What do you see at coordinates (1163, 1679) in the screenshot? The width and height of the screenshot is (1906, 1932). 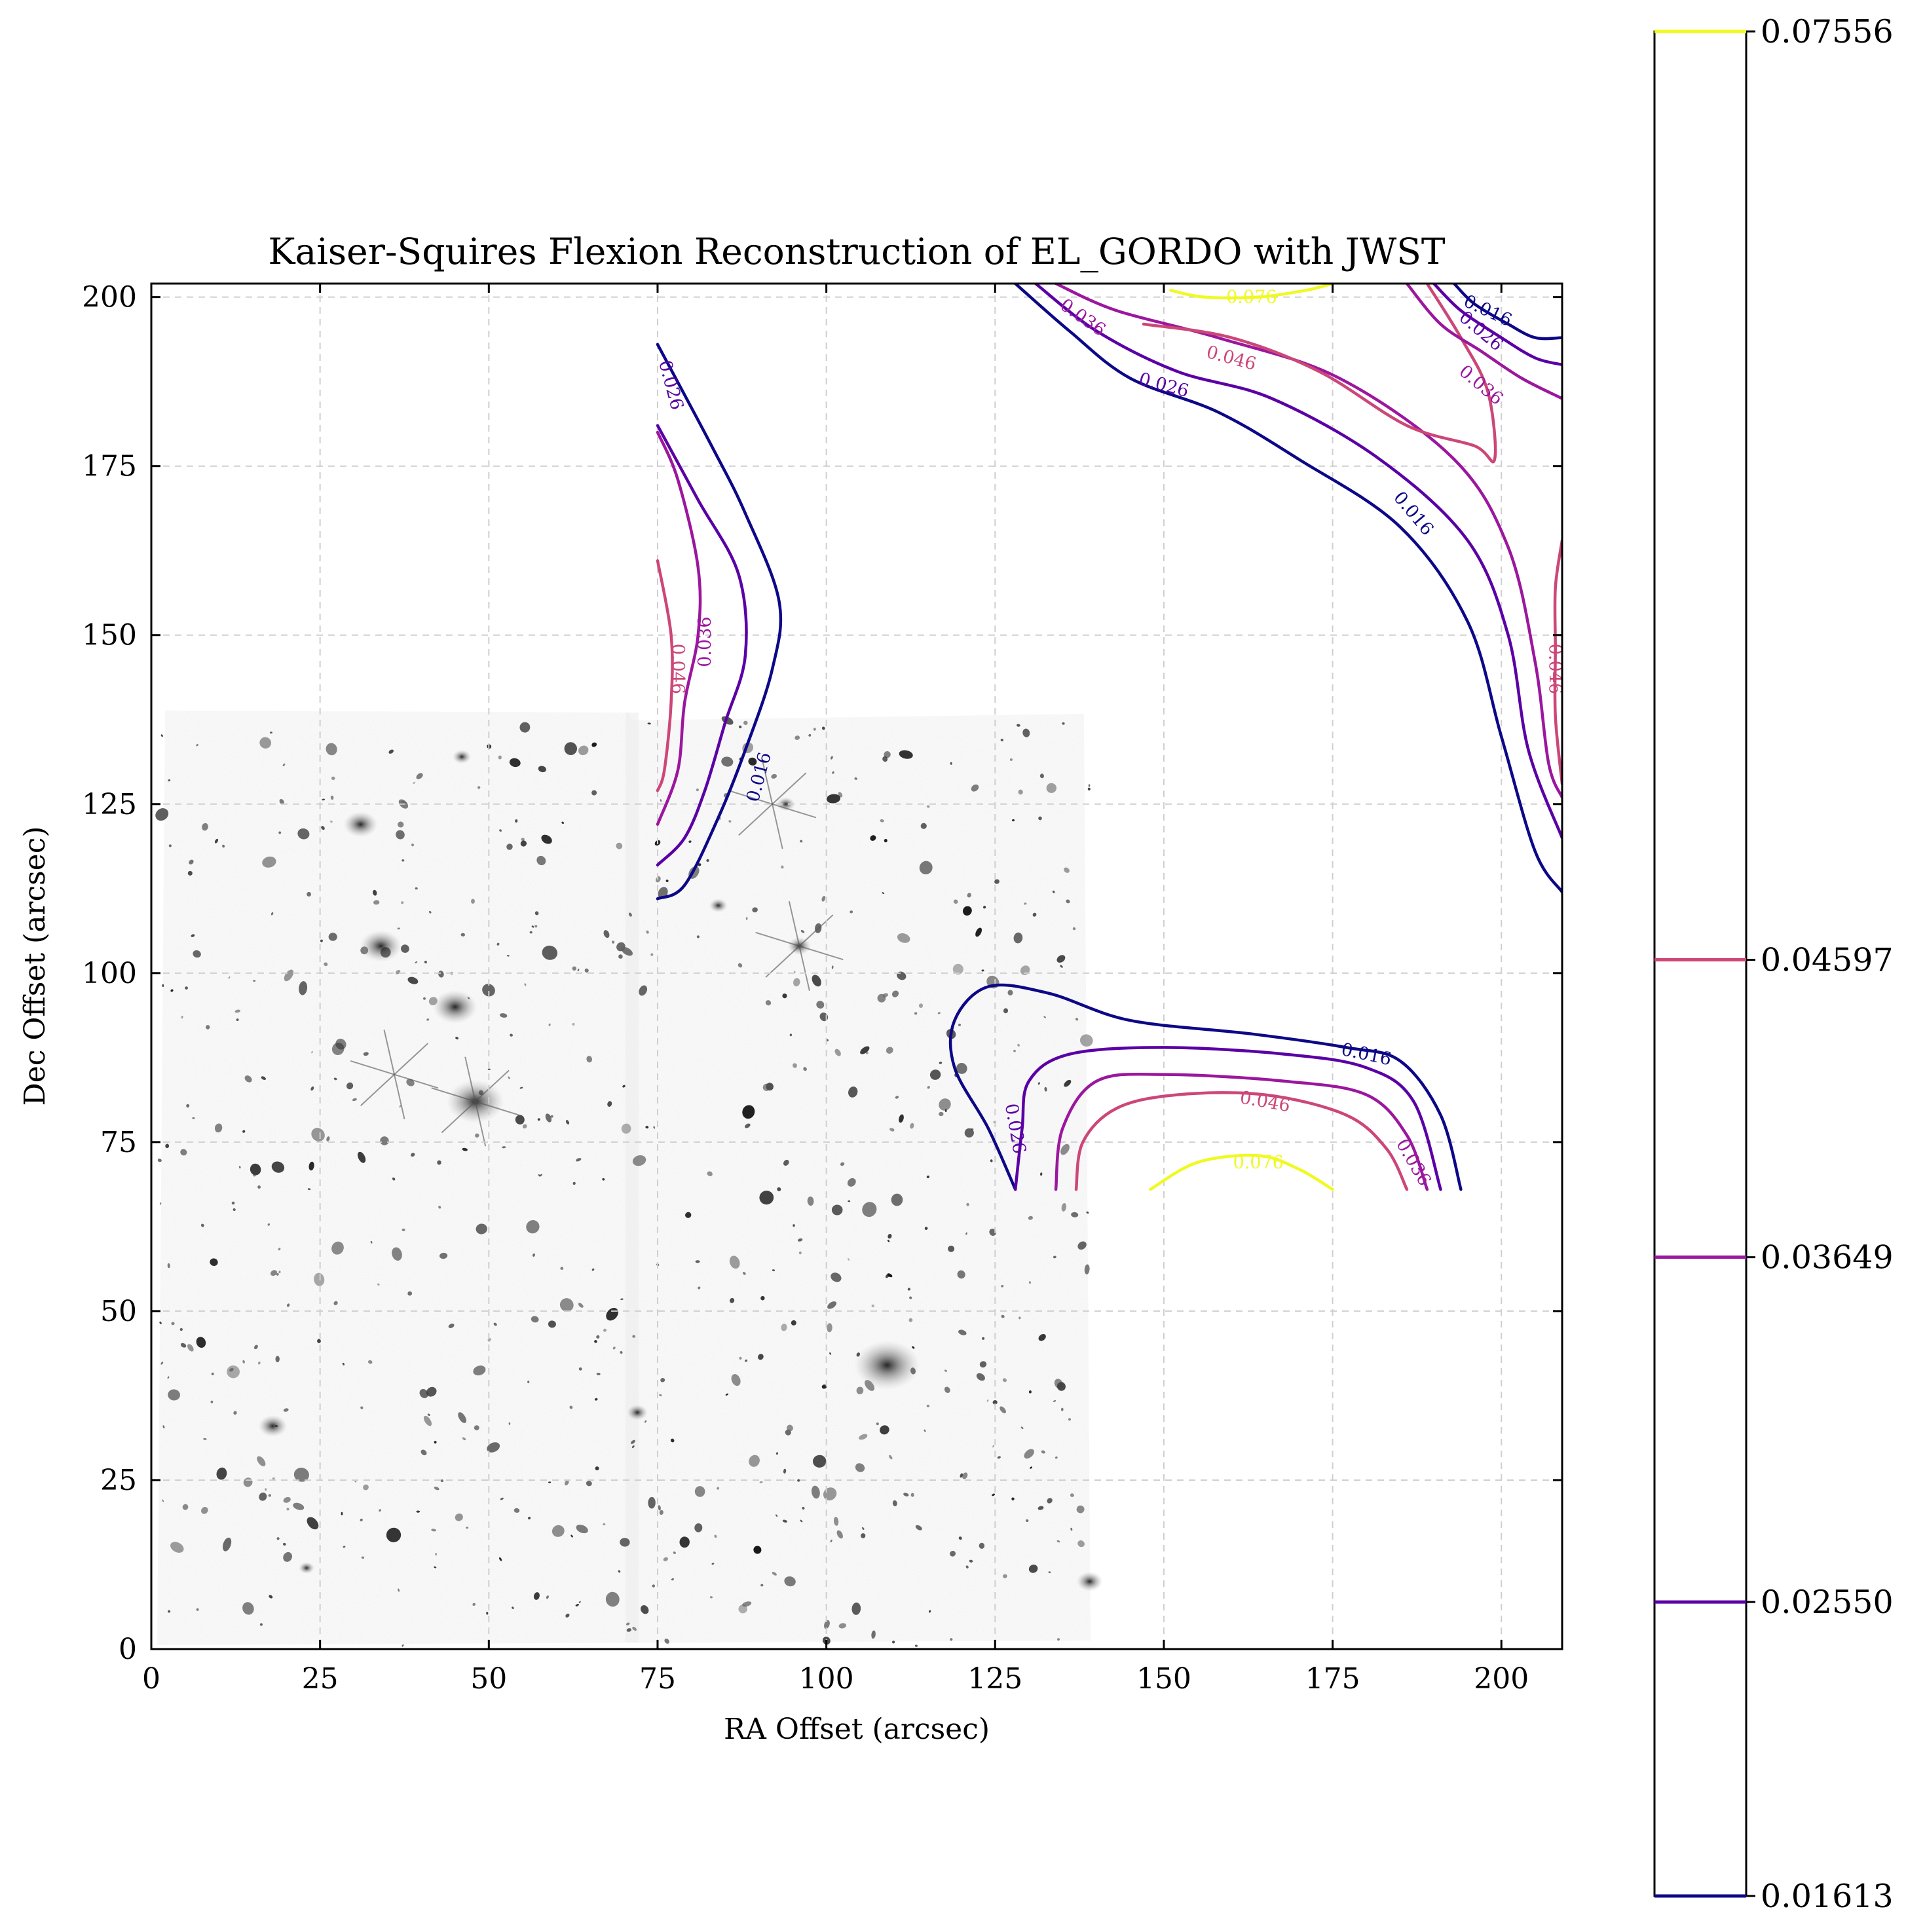 I see `x-tick-label: 150` at bounding box center [1163, 1679].